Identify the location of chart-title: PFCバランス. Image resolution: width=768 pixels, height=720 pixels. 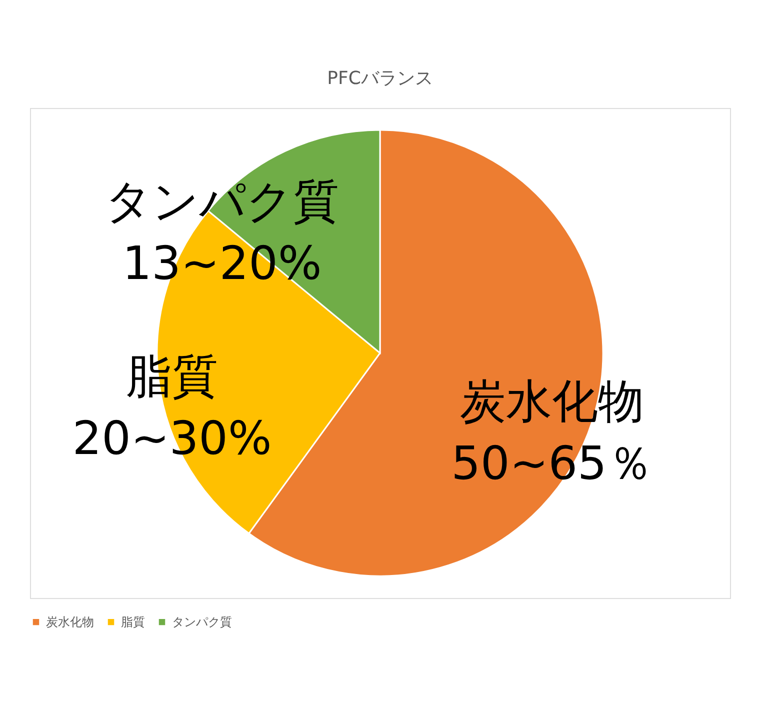
(380, 78).